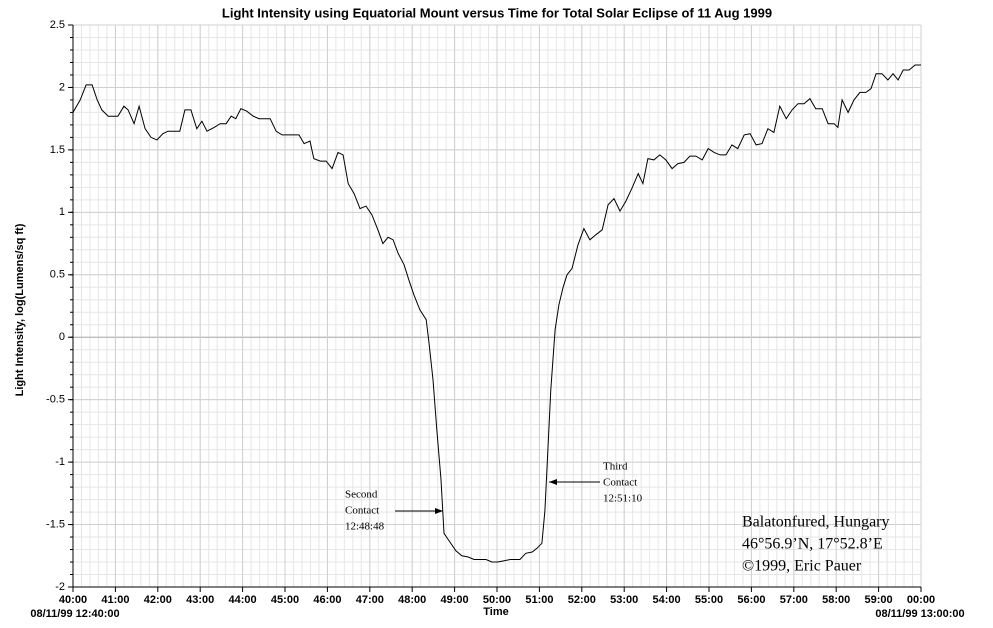 Image resolution: width=993 pixels, height=628 pixels. What do you see at coordinates (60, 462) in the screenshot?
I see `y-tick-label: -1` at bounding box center [60, 462].